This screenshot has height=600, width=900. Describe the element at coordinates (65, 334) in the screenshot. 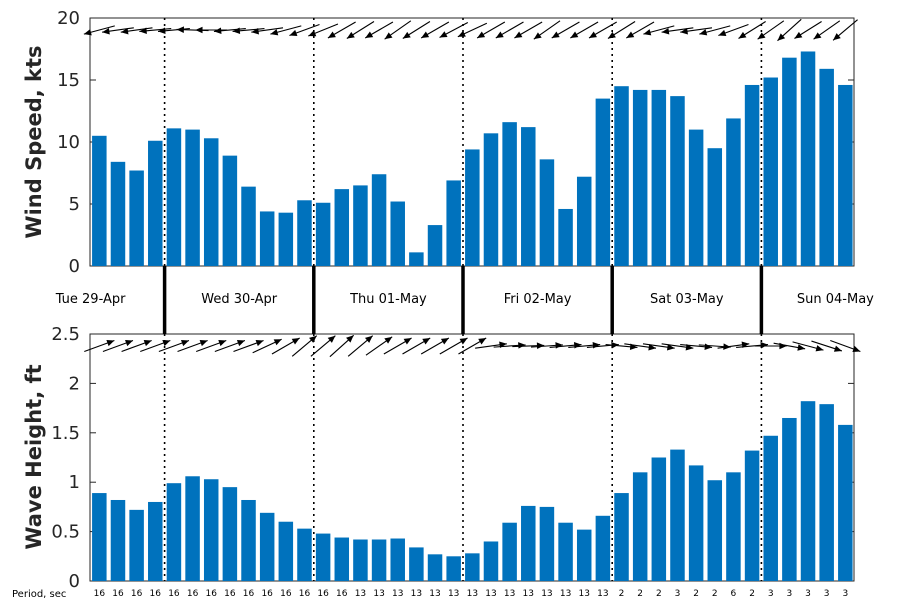

I see `y-tick-label: 2.5` at that location.